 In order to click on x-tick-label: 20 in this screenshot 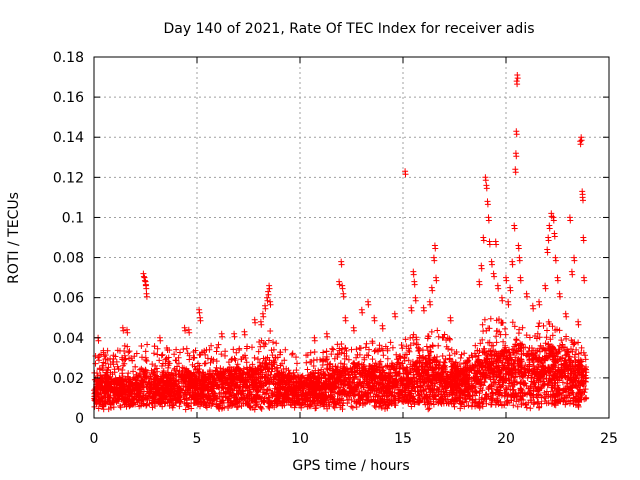, I will do `click(506, 439)`.